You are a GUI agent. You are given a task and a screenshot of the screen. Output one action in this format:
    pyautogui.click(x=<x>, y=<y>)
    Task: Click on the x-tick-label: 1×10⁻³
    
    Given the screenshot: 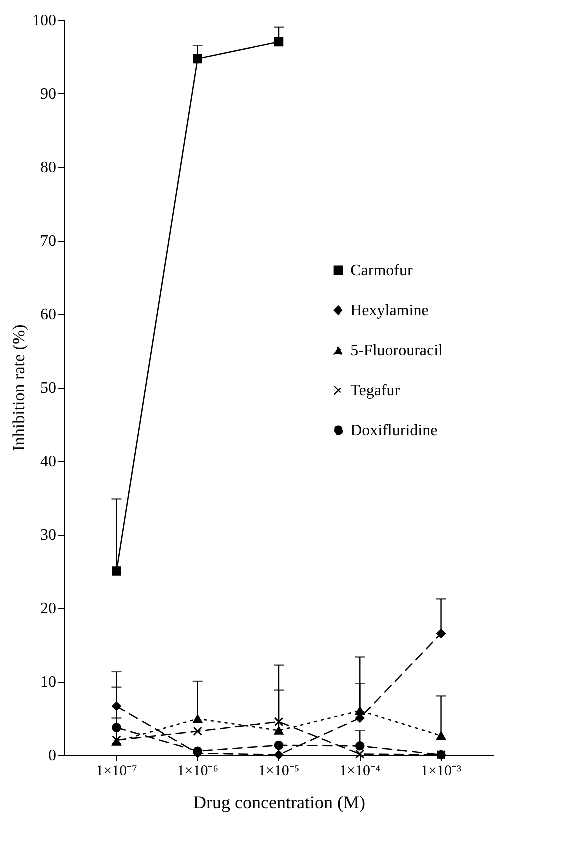 What is the action you would take?
    pyautogui.click(x=441, y=772)
    